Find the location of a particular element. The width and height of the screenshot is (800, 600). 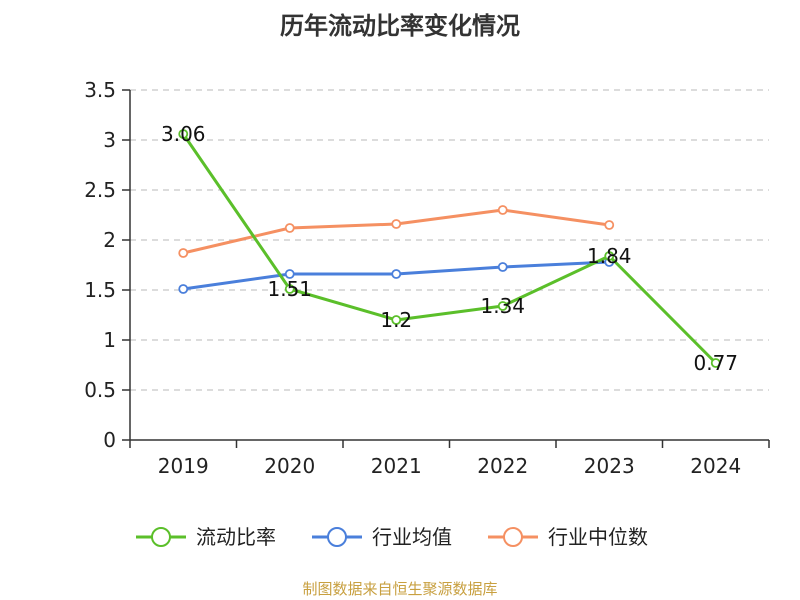

data-label: 1.51 is located at coordinates (289, 289).